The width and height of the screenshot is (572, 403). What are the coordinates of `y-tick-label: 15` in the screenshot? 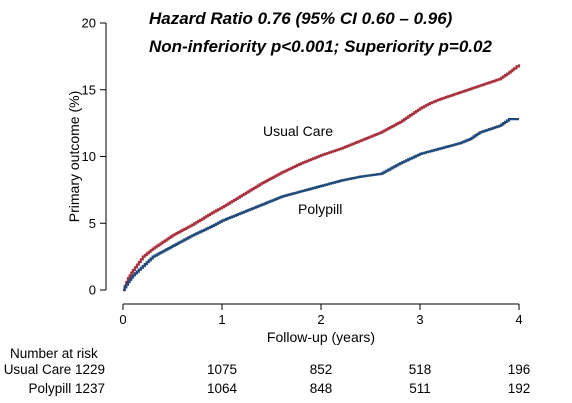 It's located at (89, 89).